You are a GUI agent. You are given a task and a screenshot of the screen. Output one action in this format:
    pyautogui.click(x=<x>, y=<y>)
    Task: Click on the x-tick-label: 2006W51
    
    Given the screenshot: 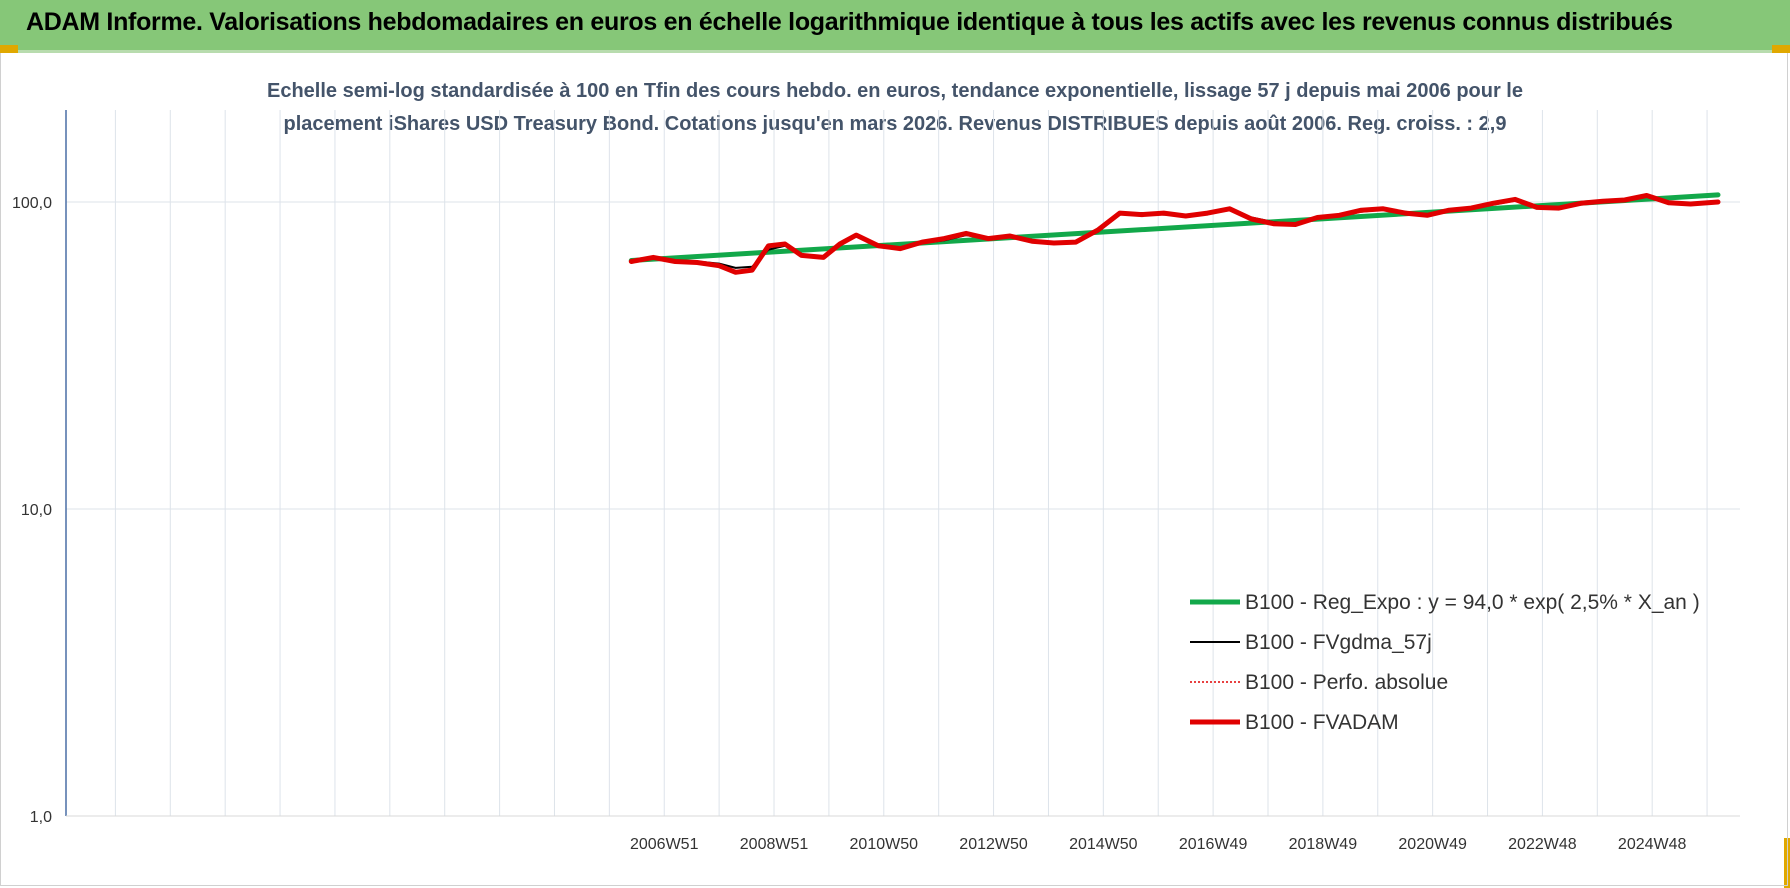 What is the action you would take?
    pyautogui.click(x=664, y=844)
    